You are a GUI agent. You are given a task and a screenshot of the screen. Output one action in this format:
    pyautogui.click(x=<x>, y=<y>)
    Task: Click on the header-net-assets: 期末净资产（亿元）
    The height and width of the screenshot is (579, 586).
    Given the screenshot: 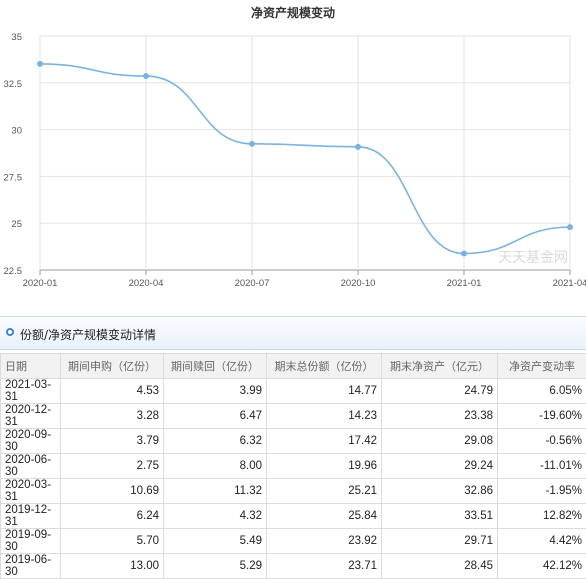 What is the action you would take?
    pyautogui.click(x=440, y=366)
    